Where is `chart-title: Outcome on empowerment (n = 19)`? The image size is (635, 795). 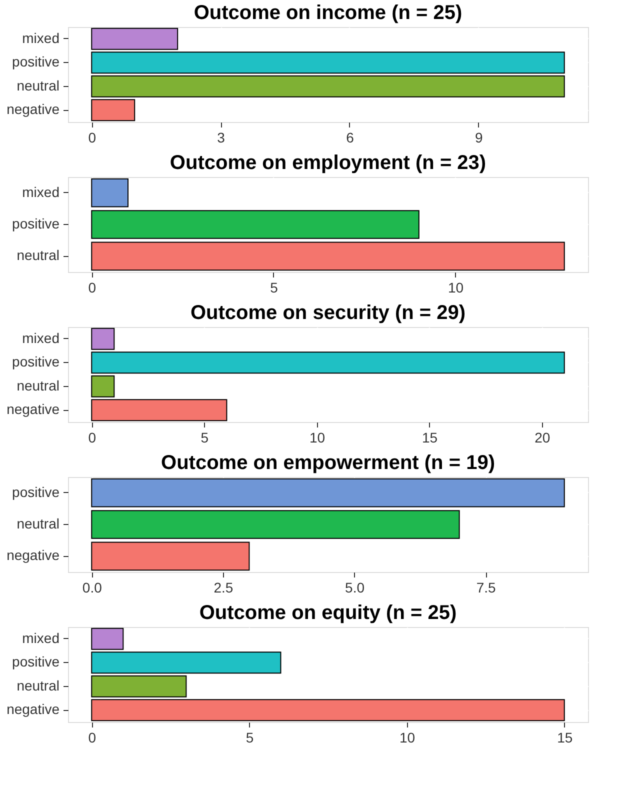
chart-title: Outcome on empowerment (n = 19) is located at coordinates (328, 463).